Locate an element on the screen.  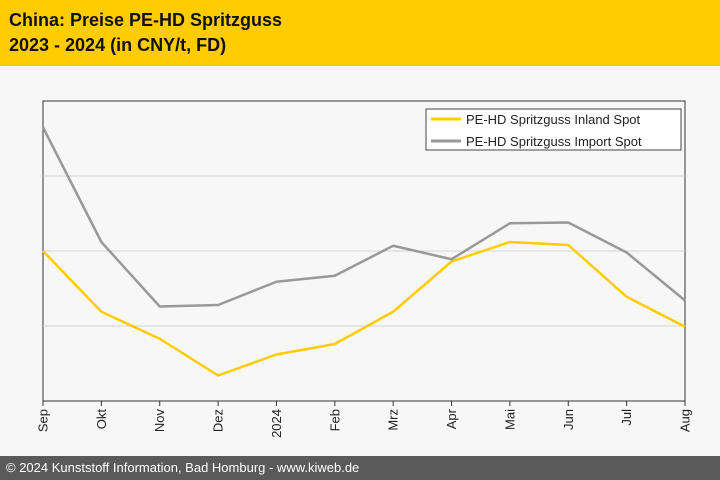
x-tick-label: Nov is located at coordinates (159, 421).